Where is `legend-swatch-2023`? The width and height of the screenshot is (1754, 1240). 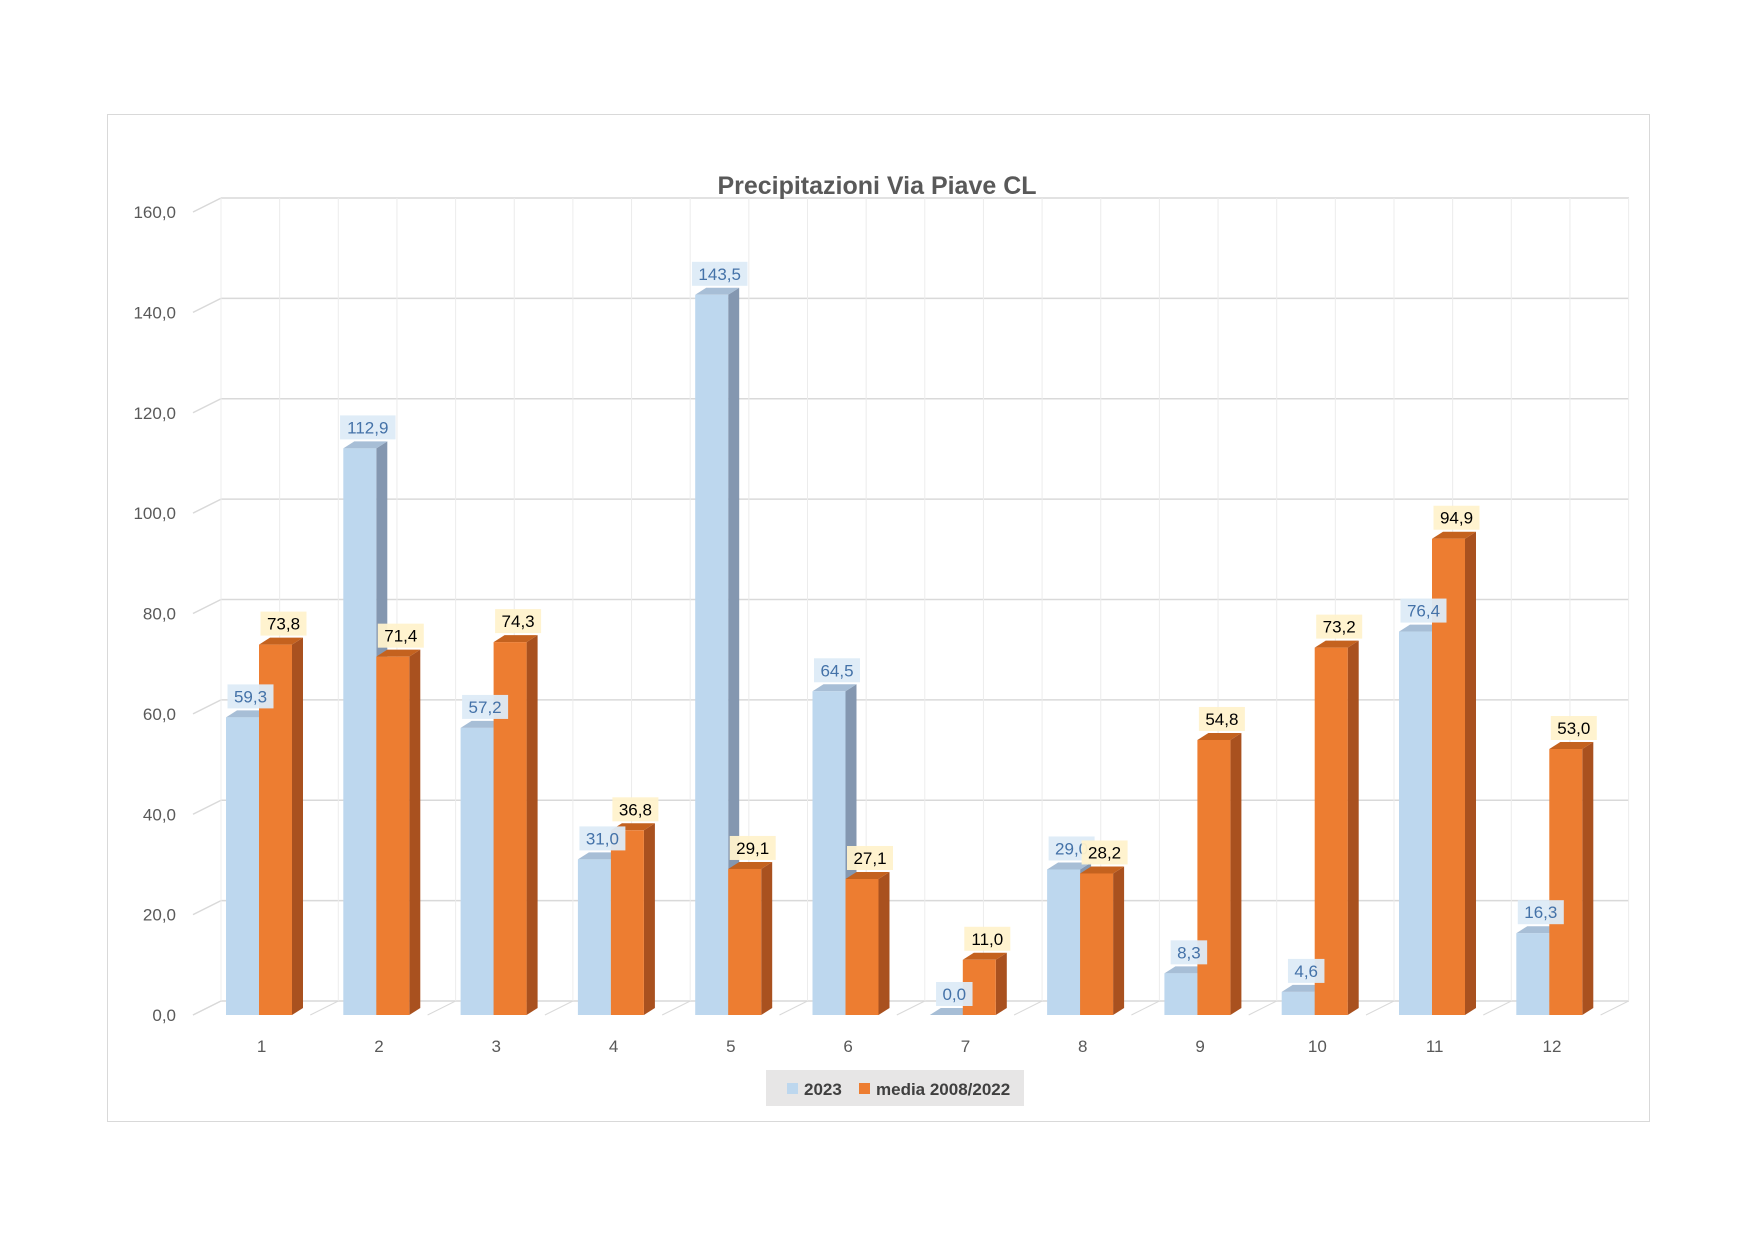 legend-swatch-2023 is located at coordinates (792, 1088).